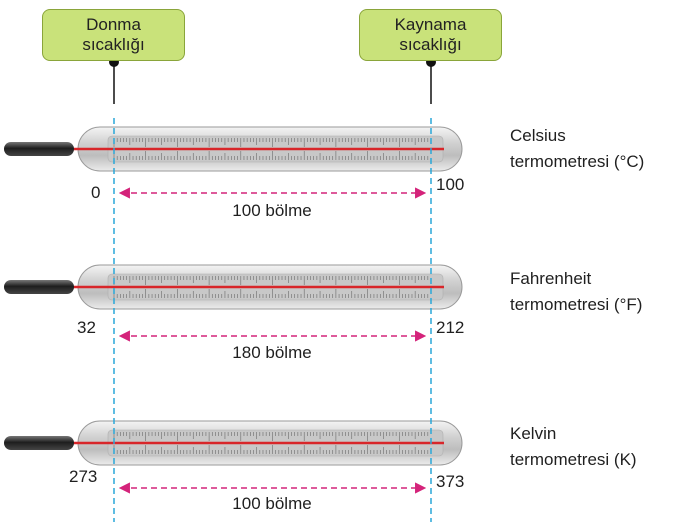  I want to click on celsius-low-value: 0, so click(96, 192).